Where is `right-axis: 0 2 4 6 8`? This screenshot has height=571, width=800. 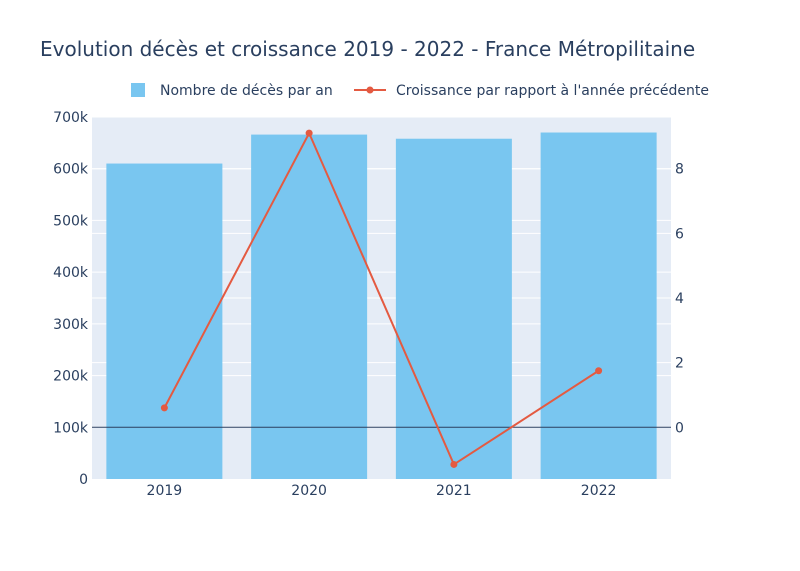
right-axis: 0 2 4 6 8 is located at coordinates (679, 299).